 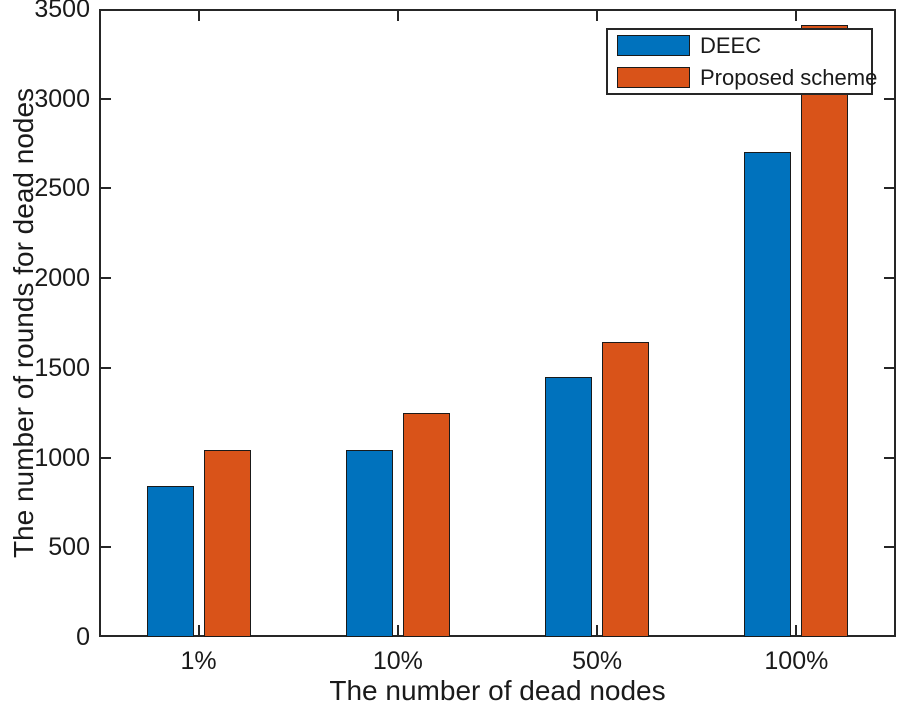 What do you see at coordinates (69, 547) in the screenshot?
I see `y-tick-label: 500` at bounding box center [69, 547].